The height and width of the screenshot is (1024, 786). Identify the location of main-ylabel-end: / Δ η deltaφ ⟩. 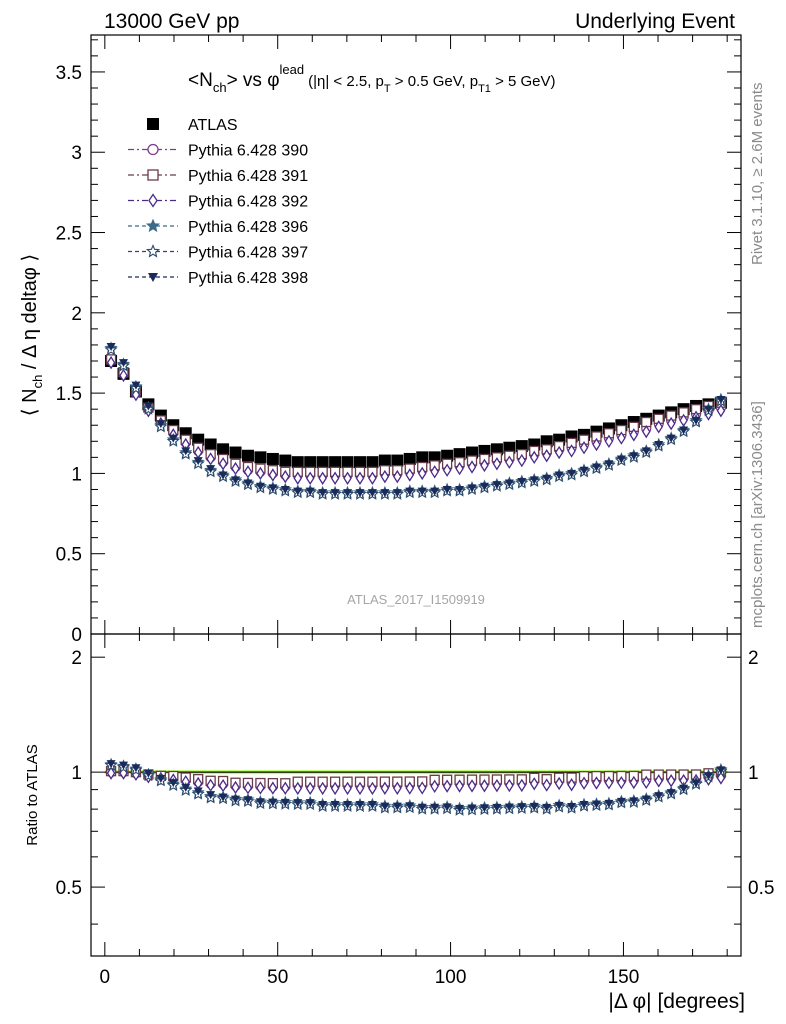
(30, 314).